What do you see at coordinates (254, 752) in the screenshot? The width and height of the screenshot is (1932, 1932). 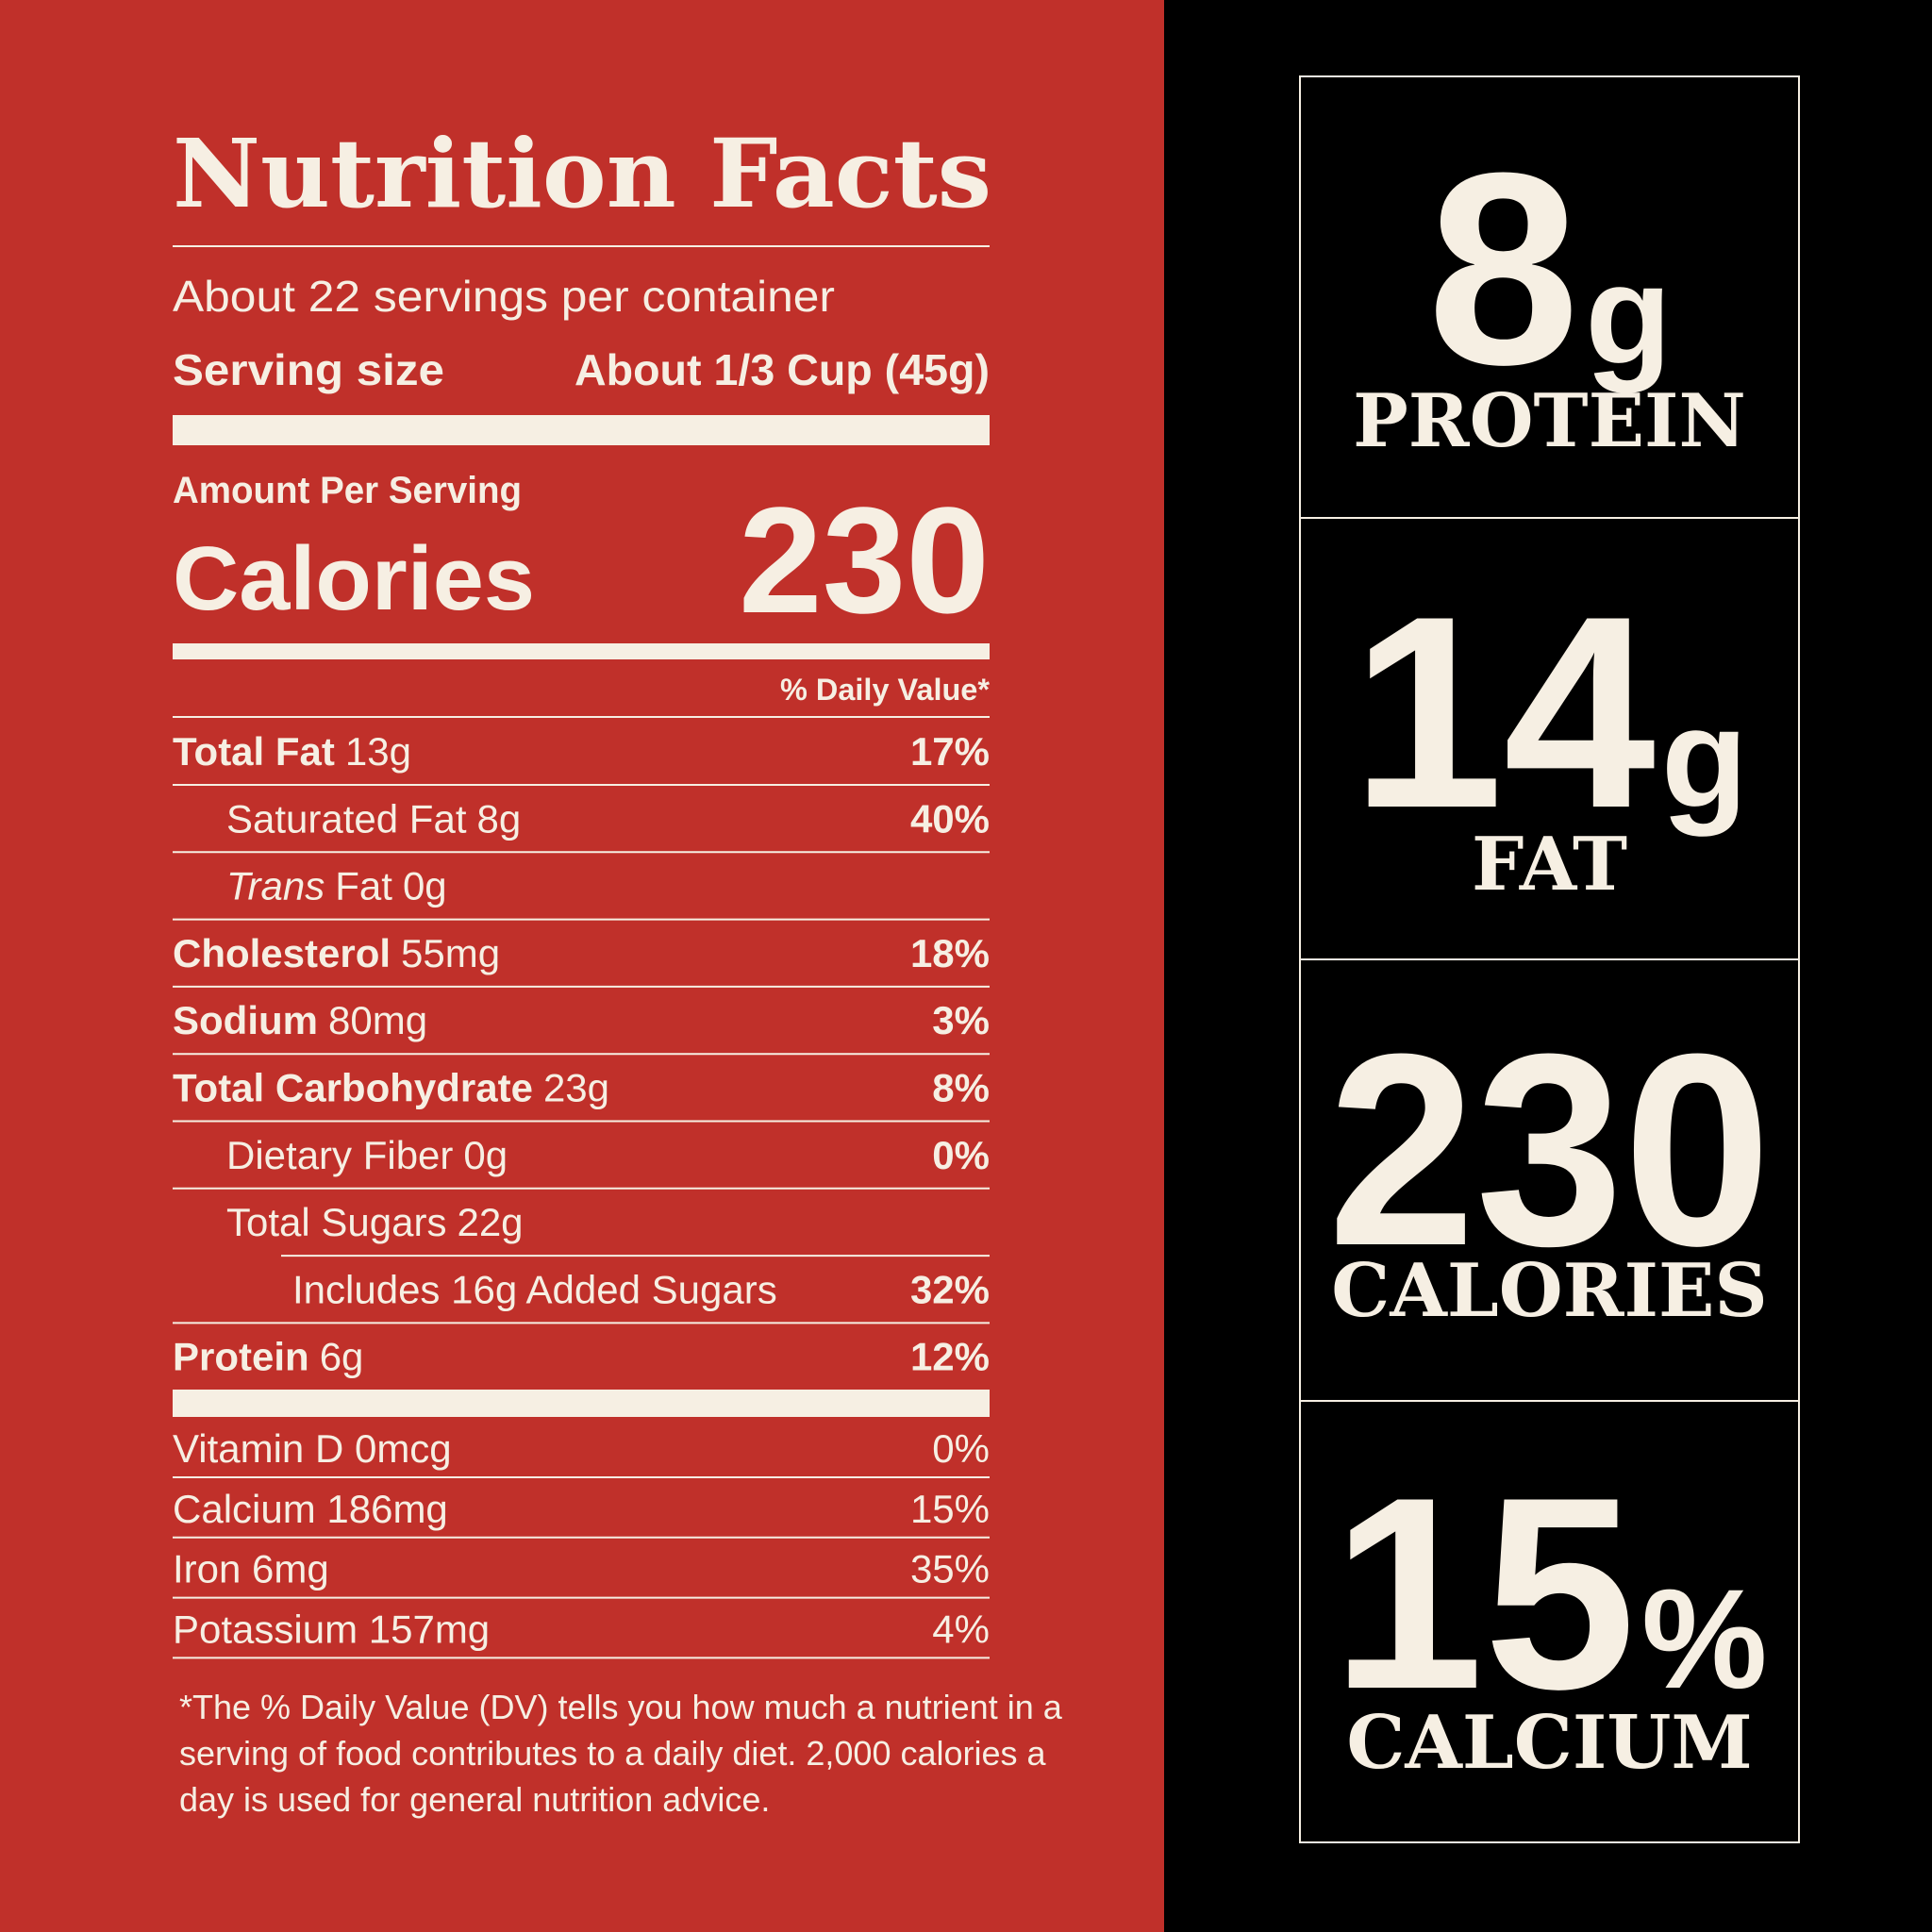 I see `nutrient-name: Total Fat` at bounding box center [254, 752].